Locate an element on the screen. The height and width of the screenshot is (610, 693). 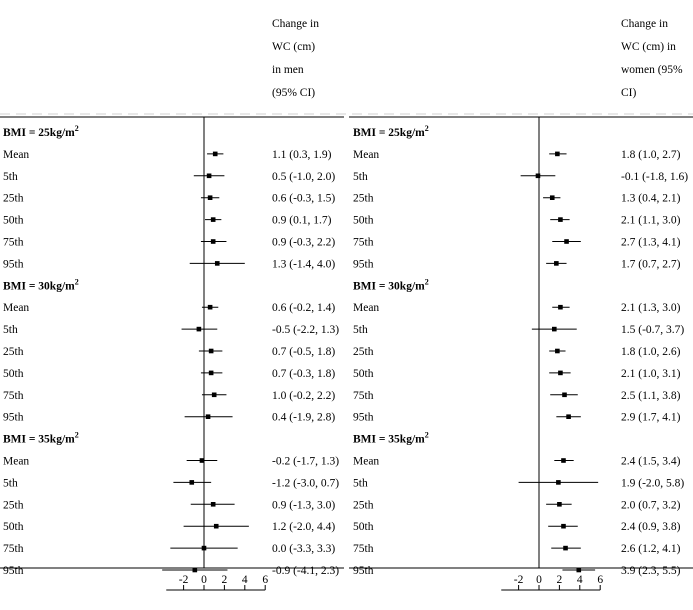
estimate-label: 1.0 (-0.2, 2.2) is located at coordinates (303, 396).